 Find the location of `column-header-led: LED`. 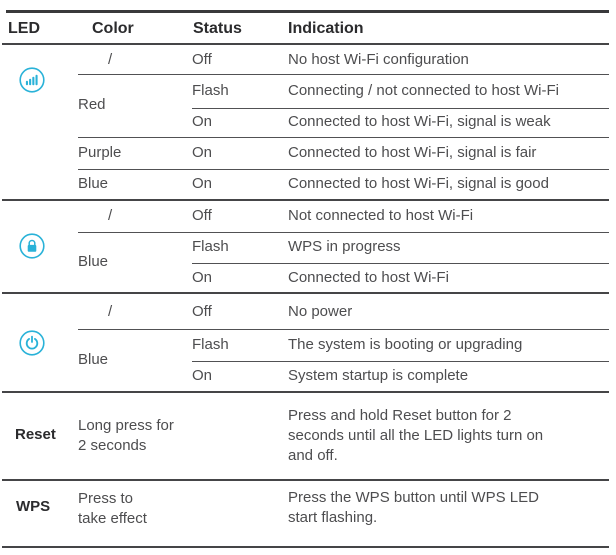

column-header-led: LED is located at coordinates (24, 28).